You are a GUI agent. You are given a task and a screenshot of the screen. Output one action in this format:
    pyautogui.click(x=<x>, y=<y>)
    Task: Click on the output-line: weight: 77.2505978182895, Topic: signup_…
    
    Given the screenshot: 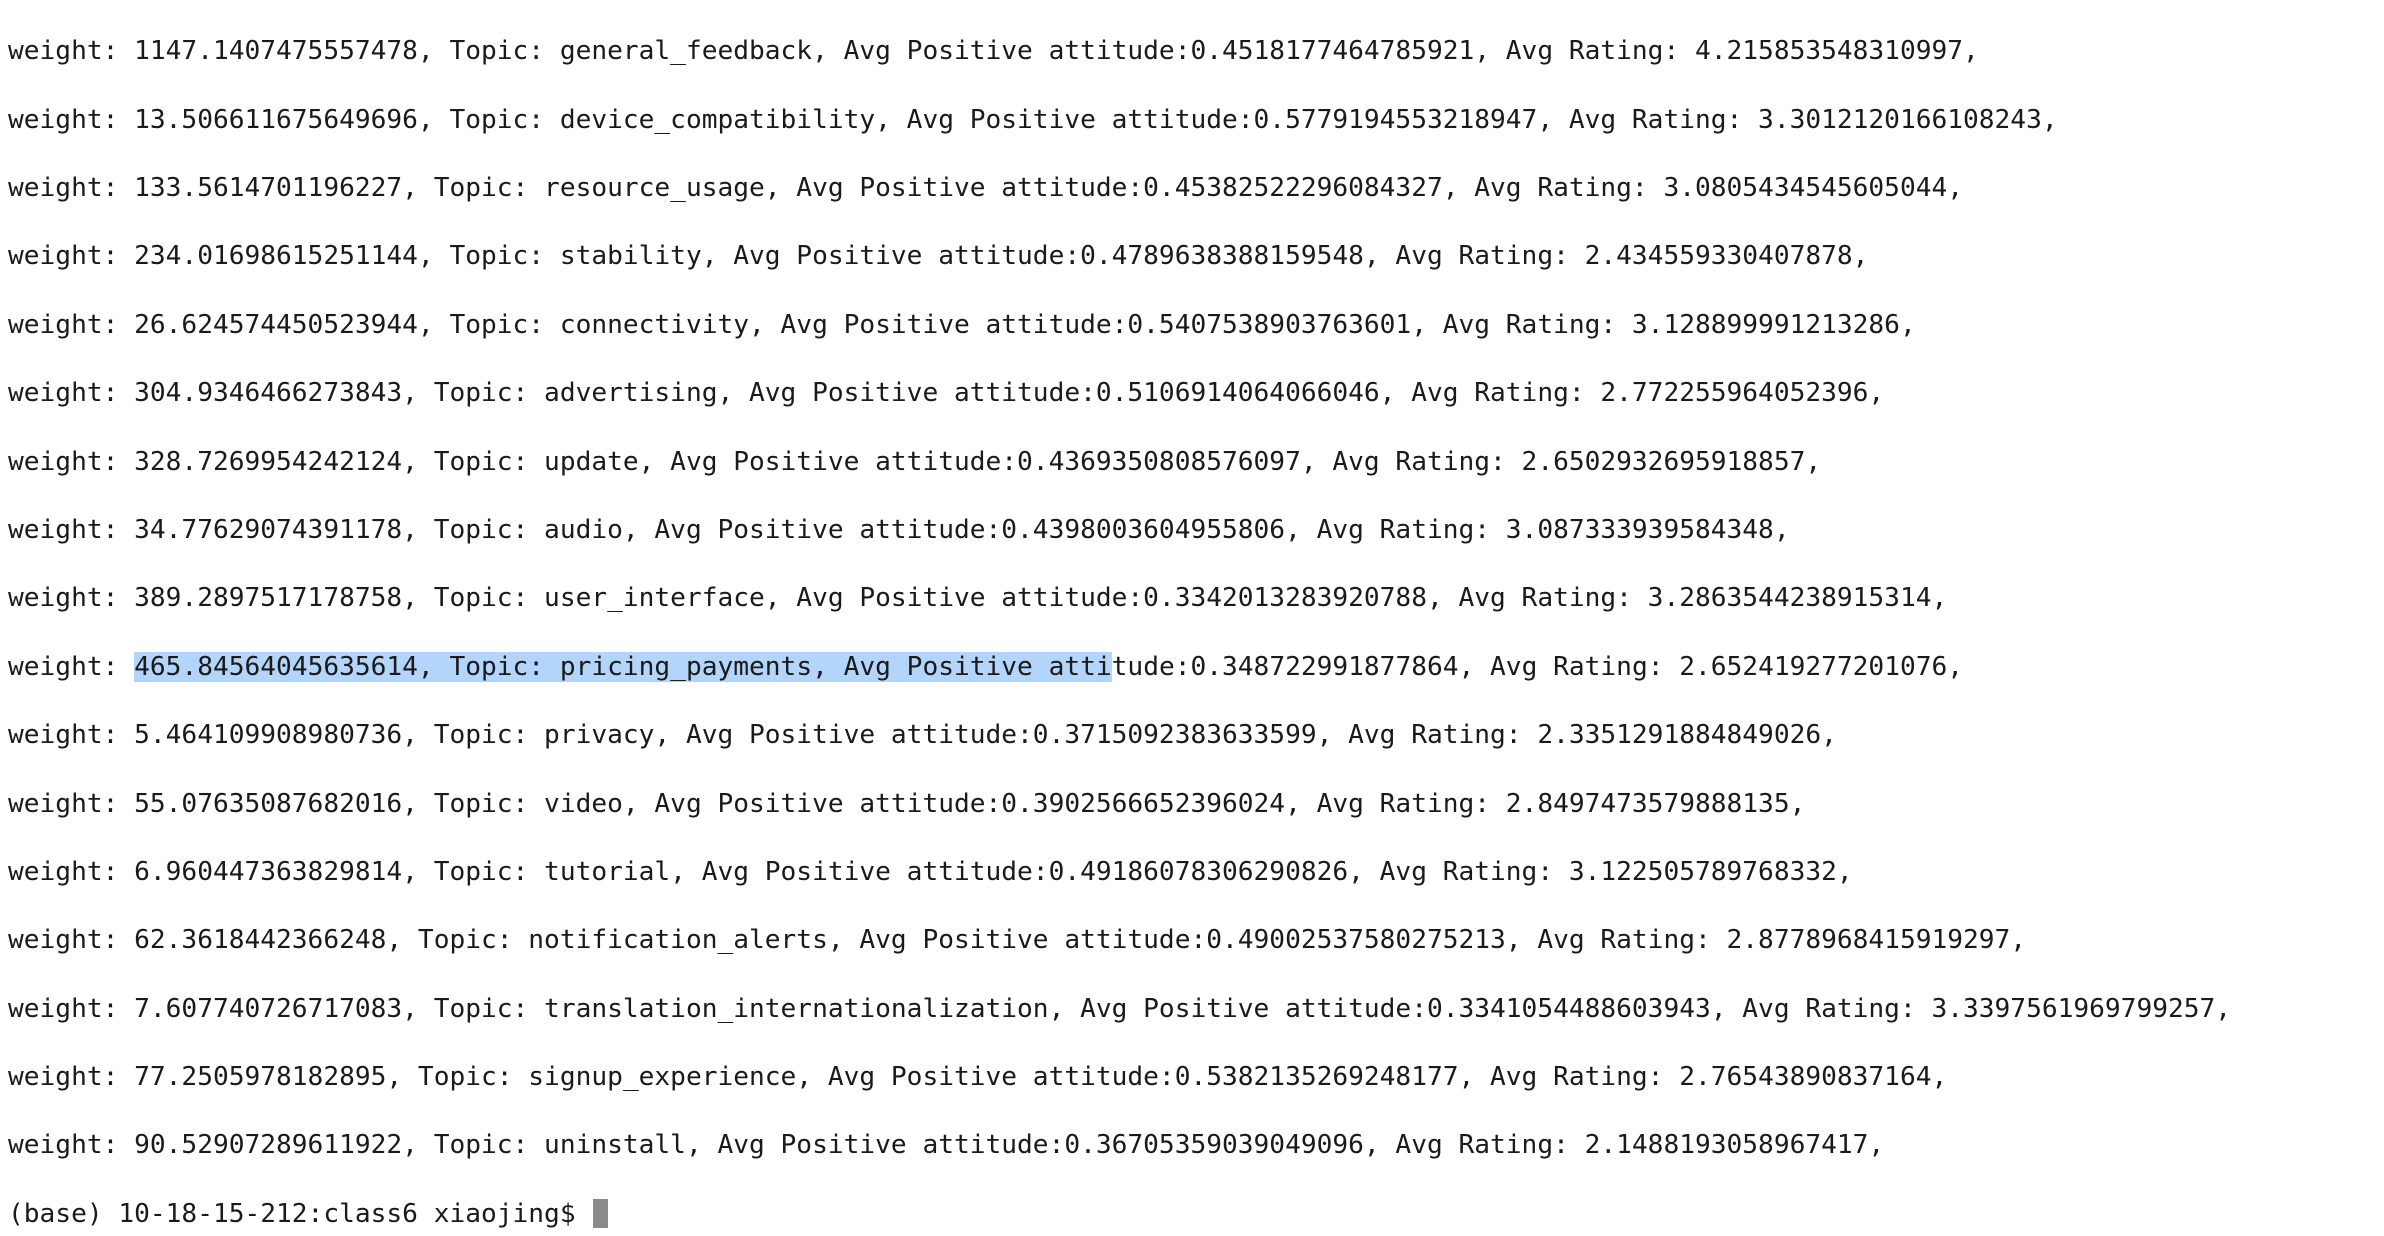 What is the action you would take?
    pyautogui.click(x=978, y=1077)
    